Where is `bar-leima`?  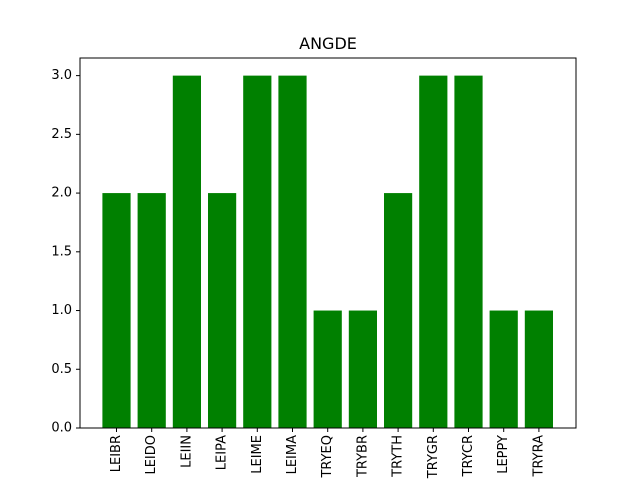
bar-leima is located at coordinates (292, 252).